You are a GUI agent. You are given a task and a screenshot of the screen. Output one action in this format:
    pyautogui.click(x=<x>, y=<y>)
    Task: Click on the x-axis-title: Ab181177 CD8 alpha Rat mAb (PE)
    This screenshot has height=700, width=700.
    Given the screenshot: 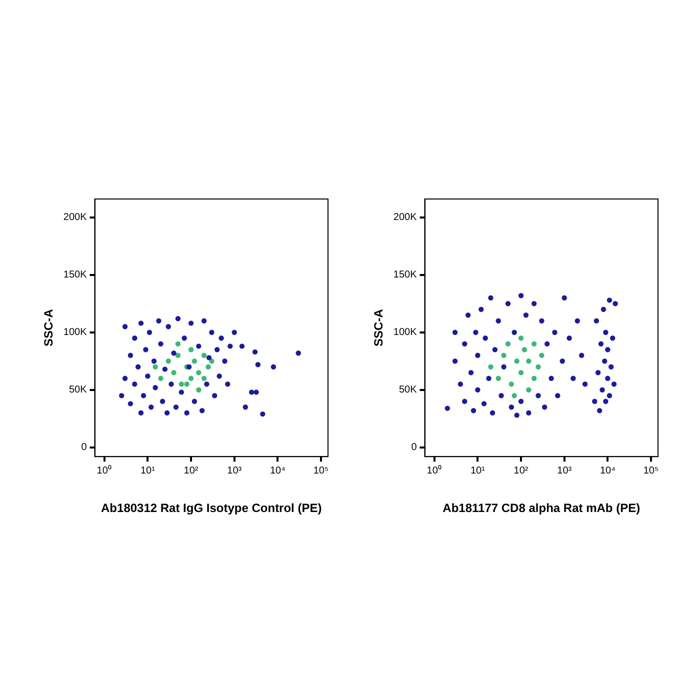 What is the action you would take?
    pyautogui.click(x=541, y=508)
    